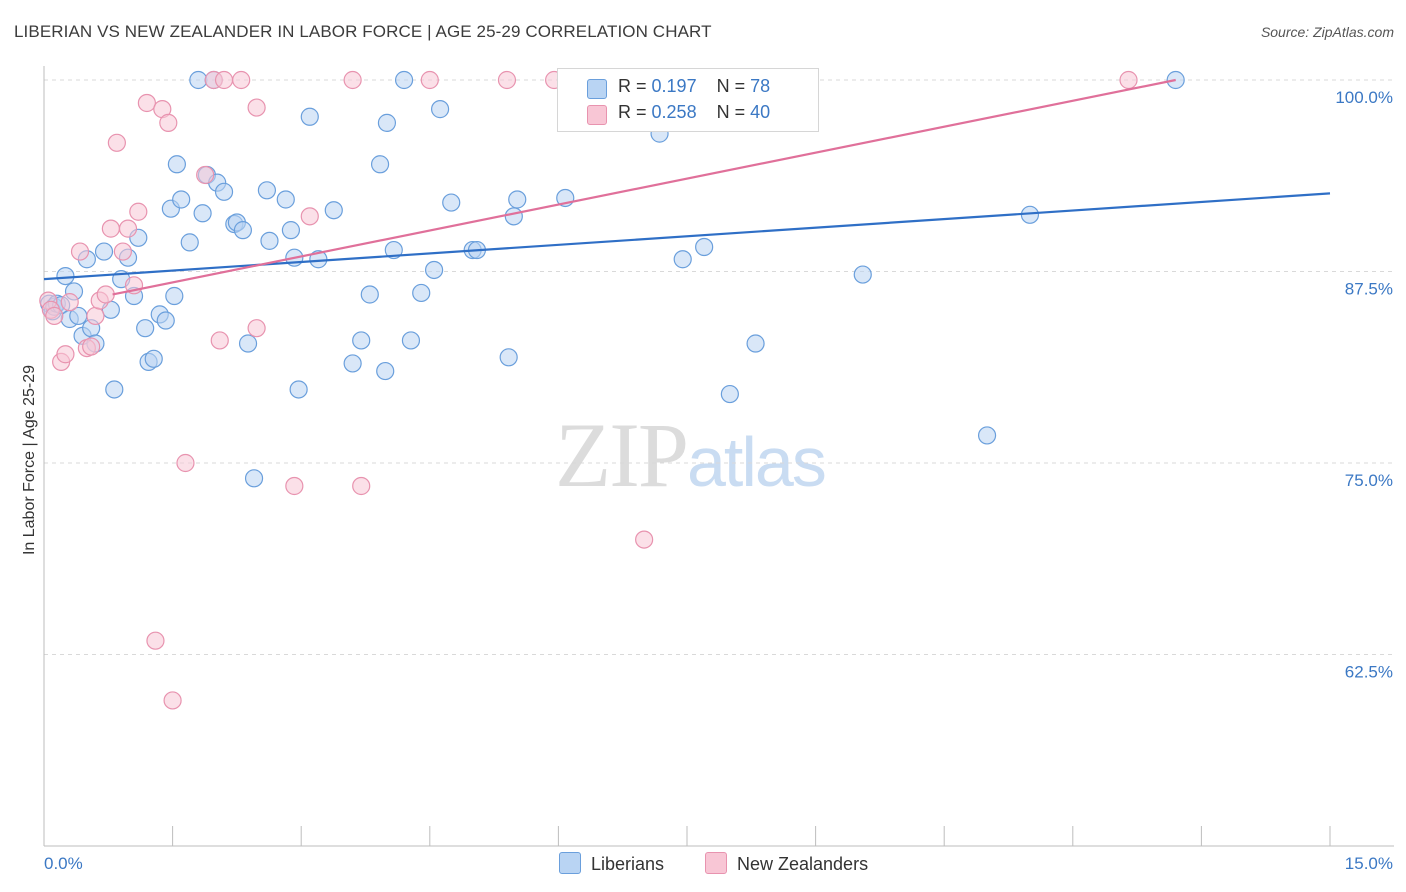  I want to click on x-tick-label: 15.0%, so click(1369, 863).